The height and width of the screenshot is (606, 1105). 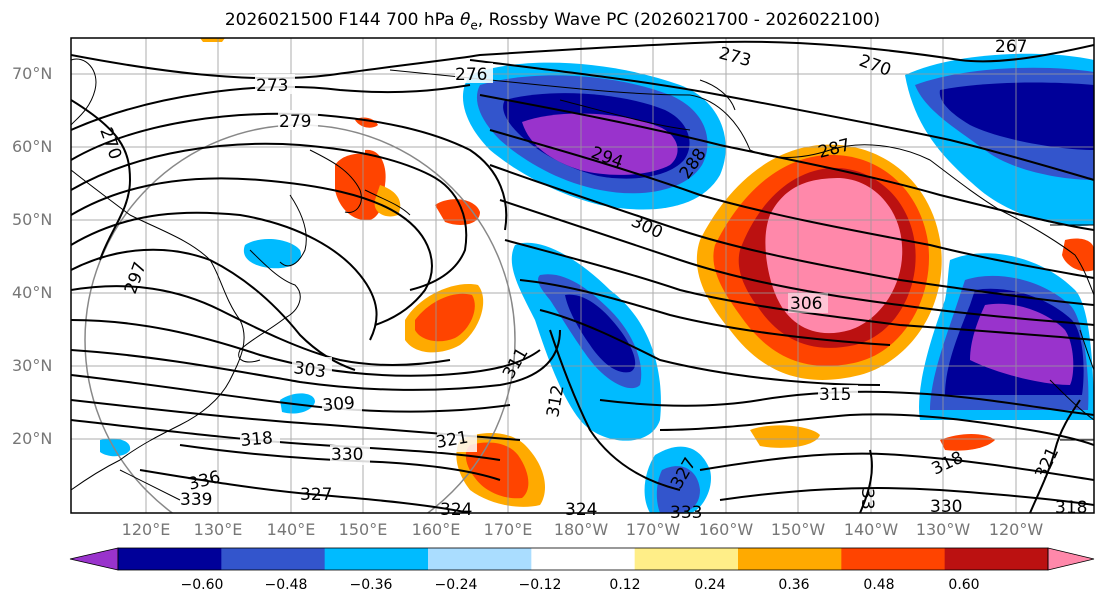 What do you see at coordinates (1016, 529) in the screenshot?
I see `lon-label-120w: 120°W` at bounding box center [1016, 529].